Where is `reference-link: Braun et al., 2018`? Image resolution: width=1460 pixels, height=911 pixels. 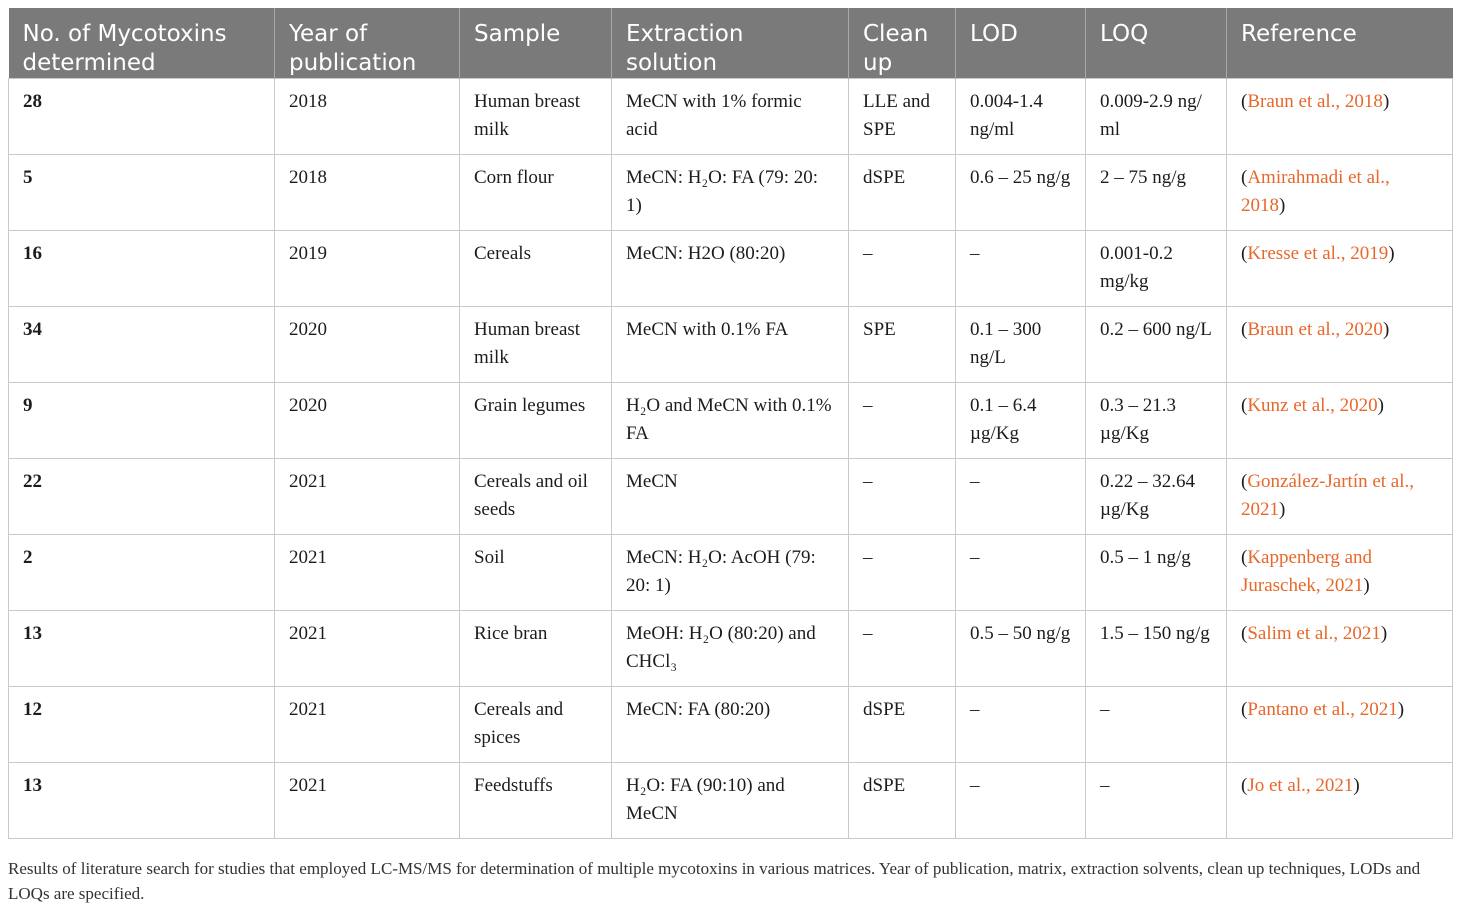
reference-link: Braun et al., 2018 is located at coordinates (1315, 101).